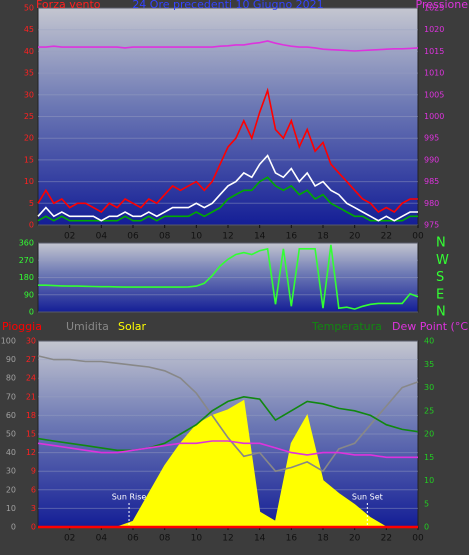 This screenshot has height=555, width=469. I want to click on annotation: Sun Rise, so click(129, 497).